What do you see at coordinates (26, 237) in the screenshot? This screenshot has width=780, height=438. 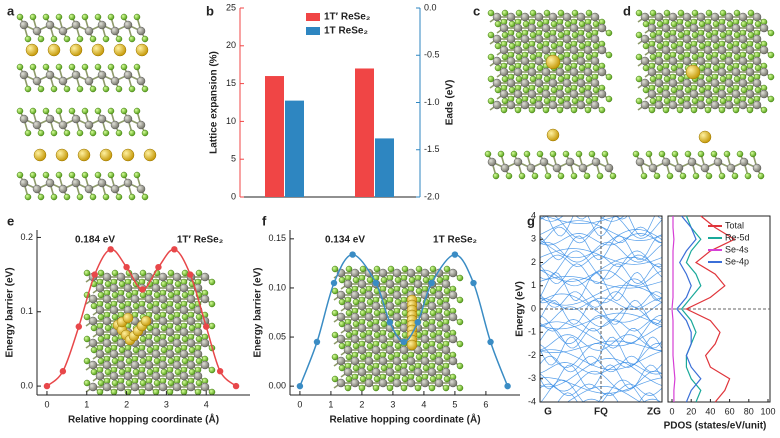 I see `y-tick-label: 0.2` at bounding box center [26, 237].